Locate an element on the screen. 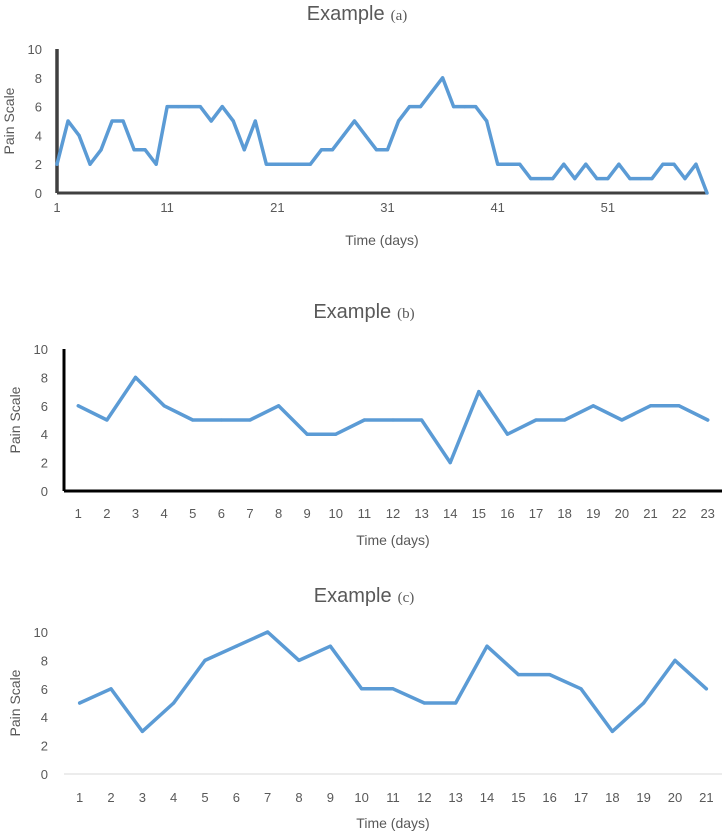 Image resolution: width=726 pixels, height=834 pixels. y-tick-label: 2 is located at coordinates (44, 746).